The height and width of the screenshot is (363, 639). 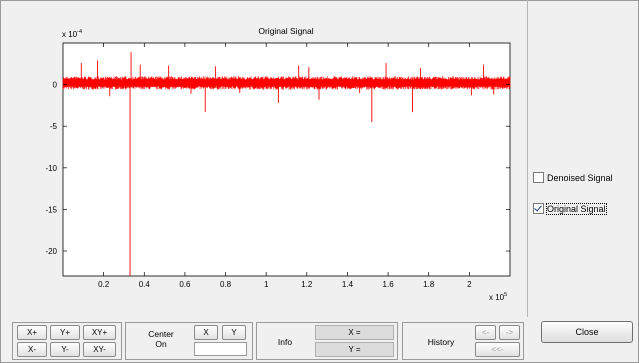 What do you see at coordinates (99, 349) in the screenshot?
I see `zoom-xy-minus-button: XY-` at bounding box center [99, 349].